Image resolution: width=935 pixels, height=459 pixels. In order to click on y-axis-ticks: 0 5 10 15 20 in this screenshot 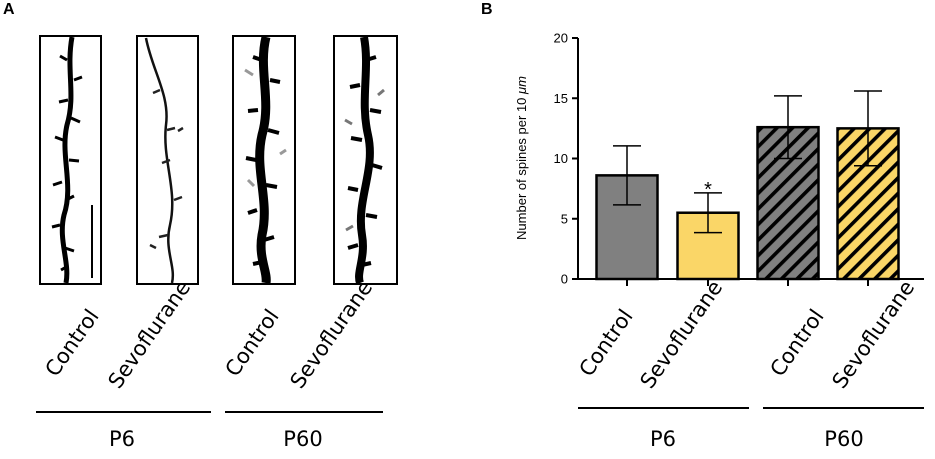, I will do `click(566, 159)`.